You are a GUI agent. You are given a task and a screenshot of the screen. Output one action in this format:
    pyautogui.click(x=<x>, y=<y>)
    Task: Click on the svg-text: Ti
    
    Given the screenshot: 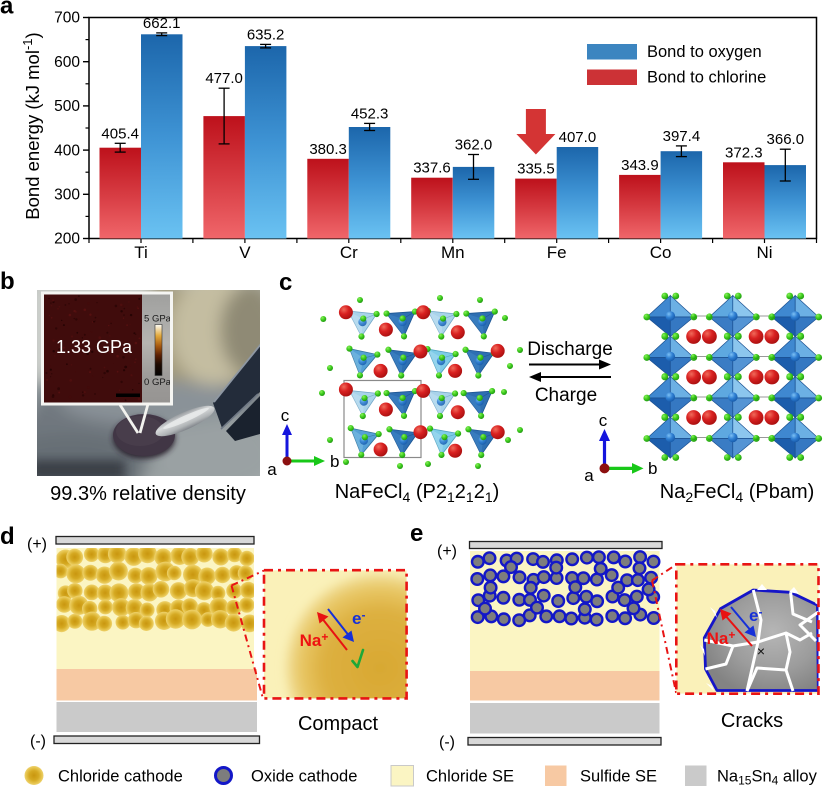 What is the action you would take?
    pyautogui.click(x=141, y=252)
    